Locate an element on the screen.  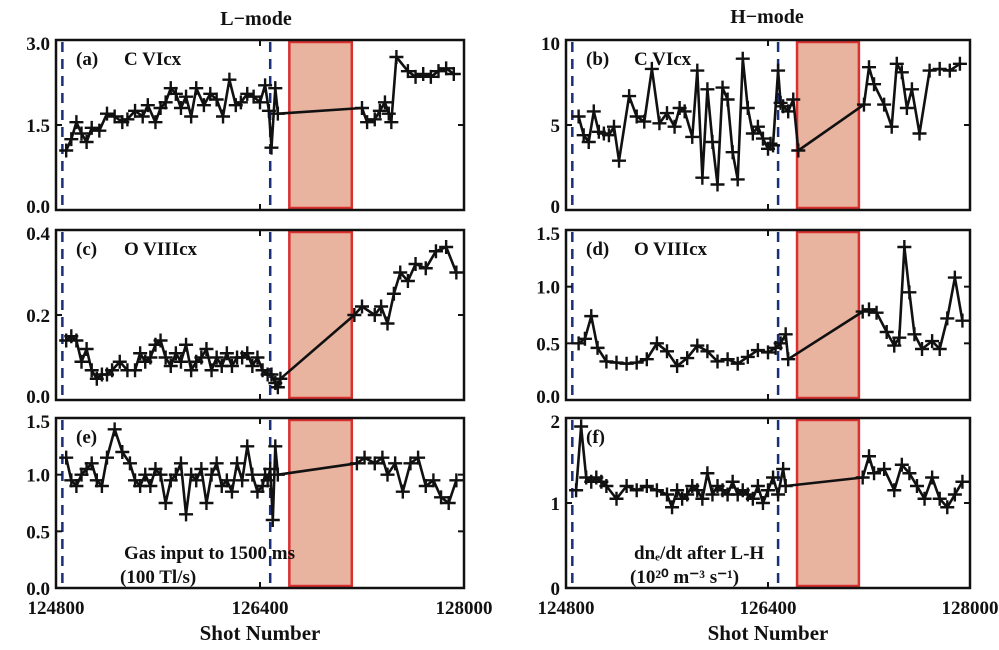
panel-name: O VIIIcx is located at coordinates (671, 249).